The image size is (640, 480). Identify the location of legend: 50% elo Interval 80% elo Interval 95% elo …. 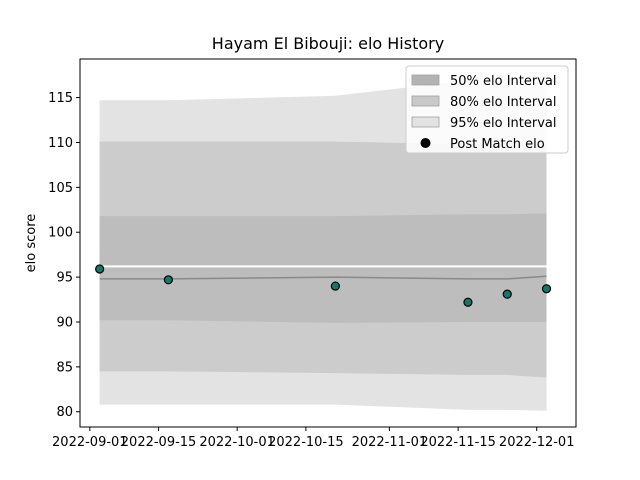
(487, 109).